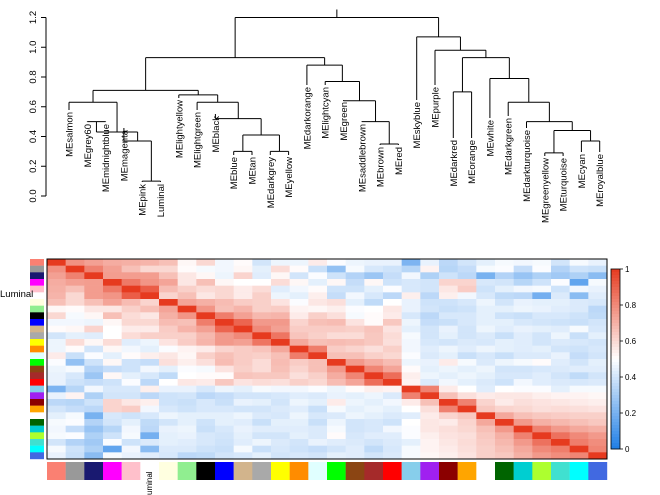  I want to click on leaf-label: MEwhite, so click(490, 138).